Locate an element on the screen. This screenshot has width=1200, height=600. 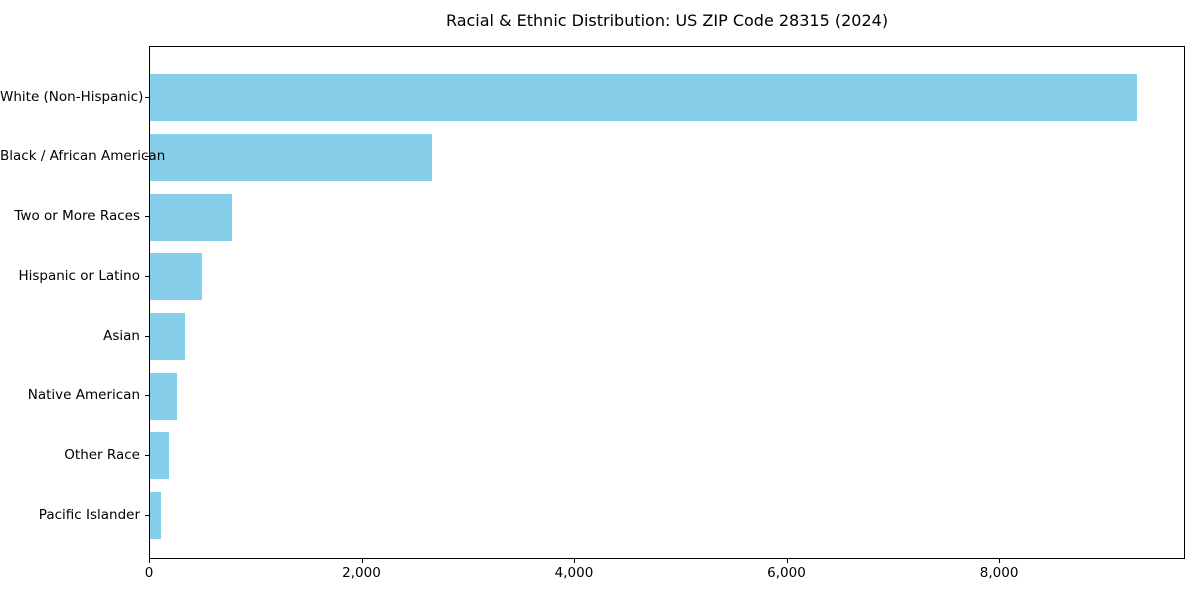
bar-white-non-hispanic is located at coordinates (644, 97).